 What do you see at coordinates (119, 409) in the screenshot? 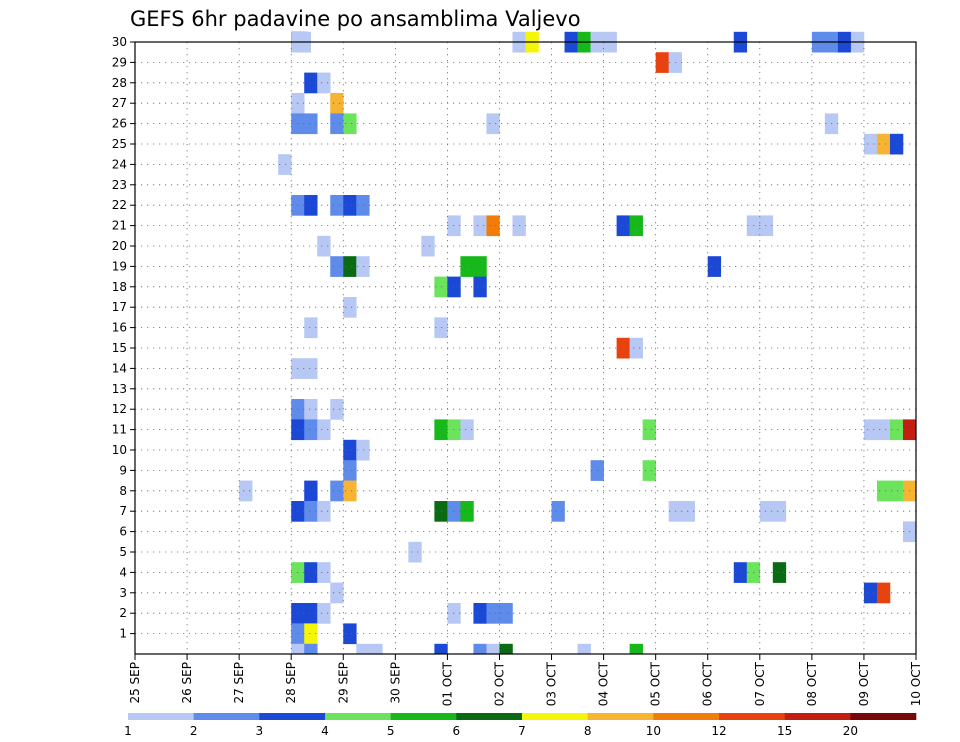
I see `y-tick-label: 12` at bounding box center [119, 409].